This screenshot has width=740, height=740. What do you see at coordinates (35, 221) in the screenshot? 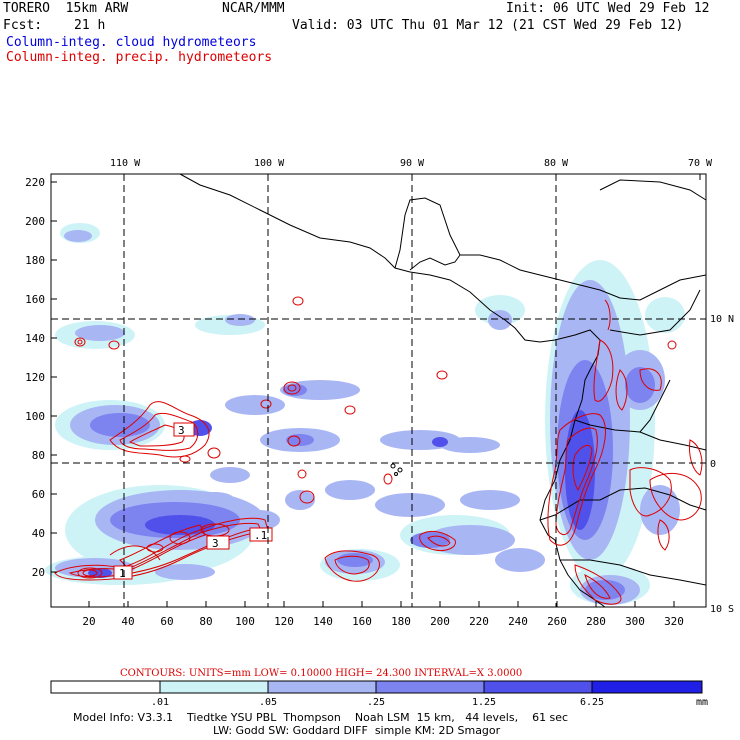
I see `y-tick-label: 200` at bounding box center [35, 221].